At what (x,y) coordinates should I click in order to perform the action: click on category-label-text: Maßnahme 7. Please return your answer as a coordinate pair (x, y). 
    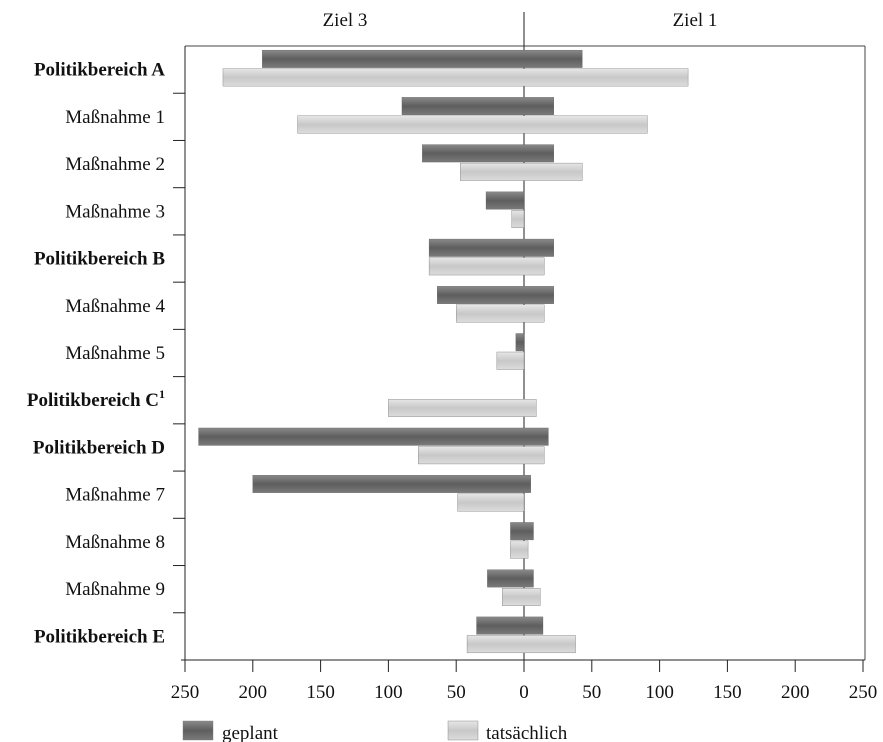
    Looking at the image, I should click on (115, 495).